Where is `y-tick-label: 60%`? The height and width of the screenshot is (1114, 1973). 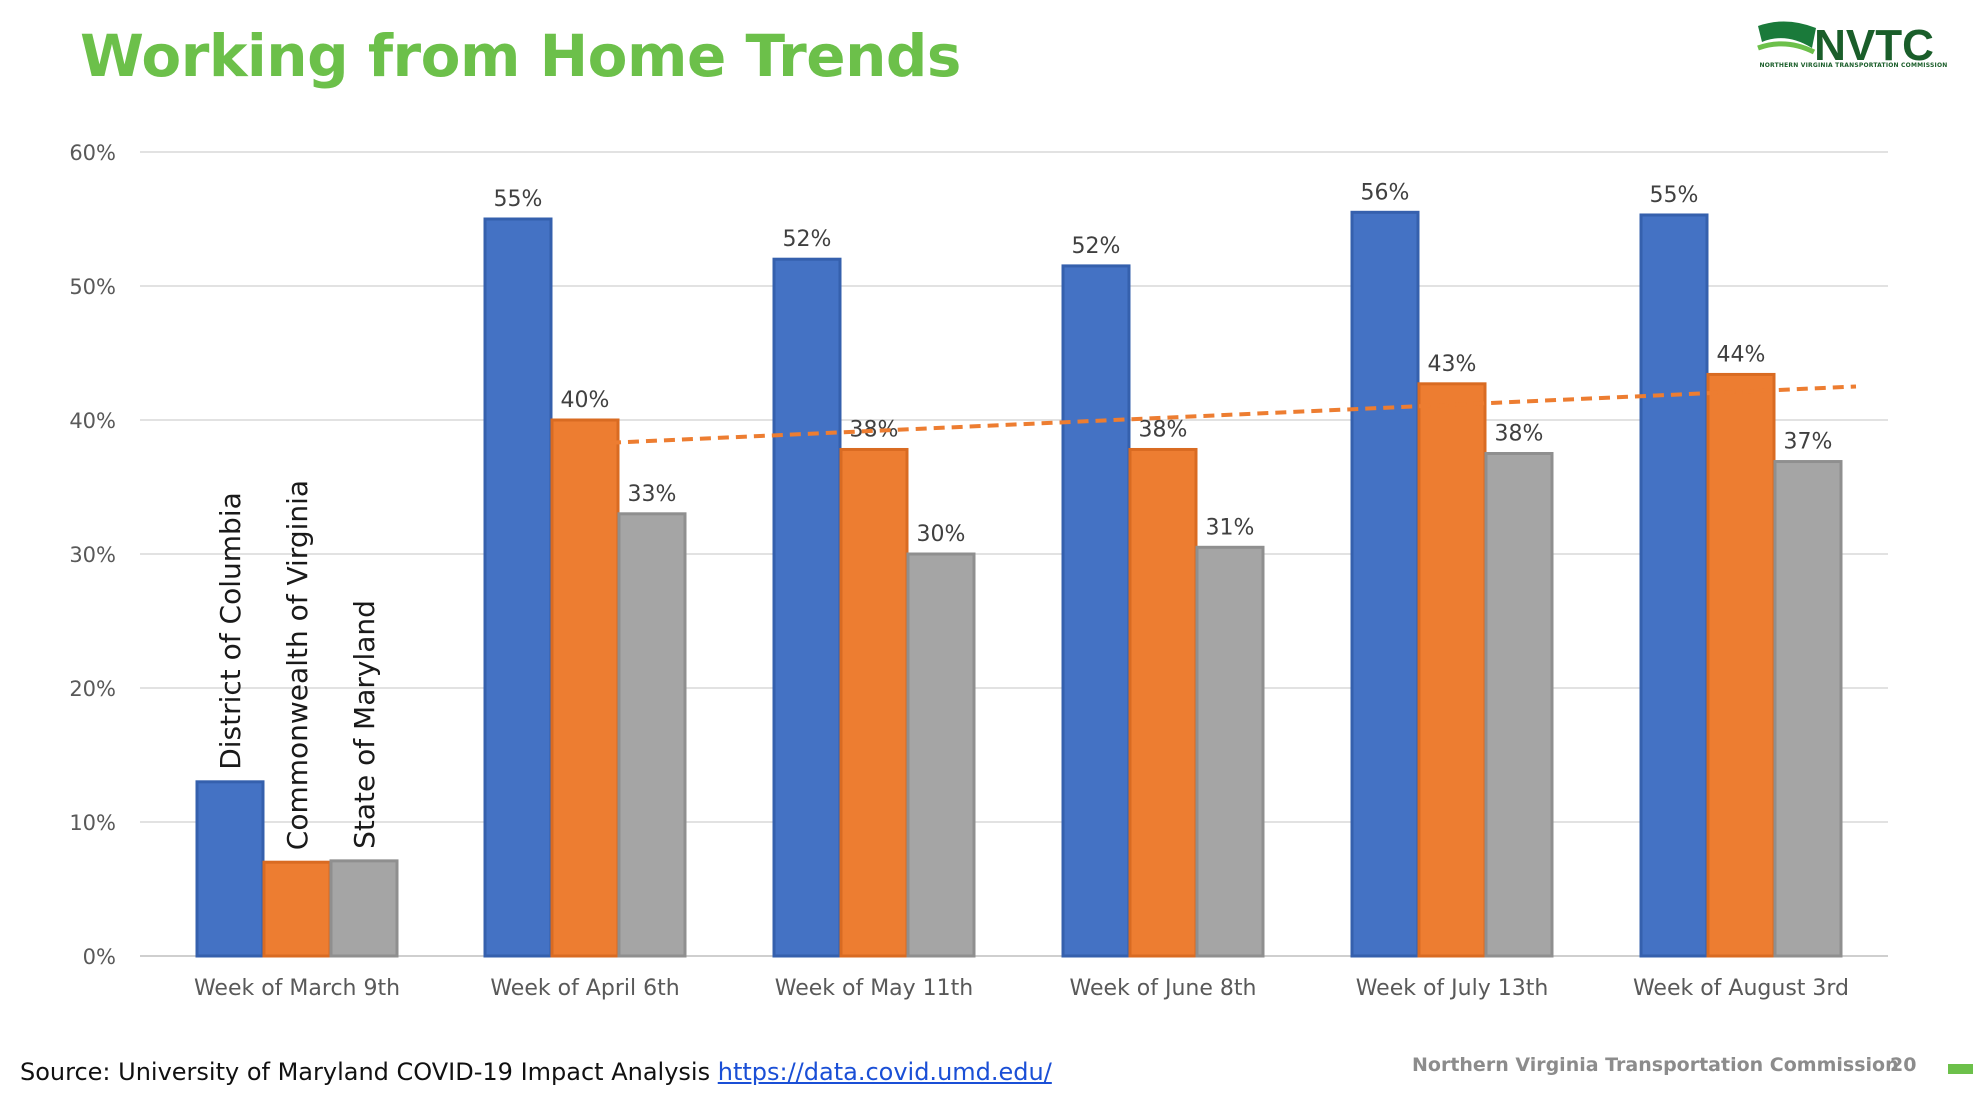
y-tick-label: 60% is located at coordinates (92, 153).